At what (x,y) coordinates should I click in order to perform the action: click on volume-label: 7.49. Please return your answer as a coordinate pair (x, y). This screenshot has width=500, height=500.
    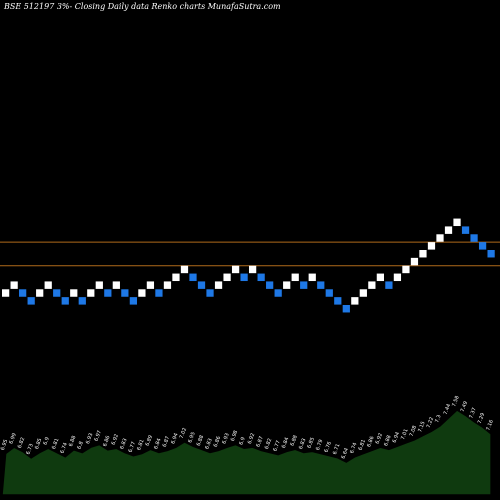
    Looking at the image, I should click on (464, 406).